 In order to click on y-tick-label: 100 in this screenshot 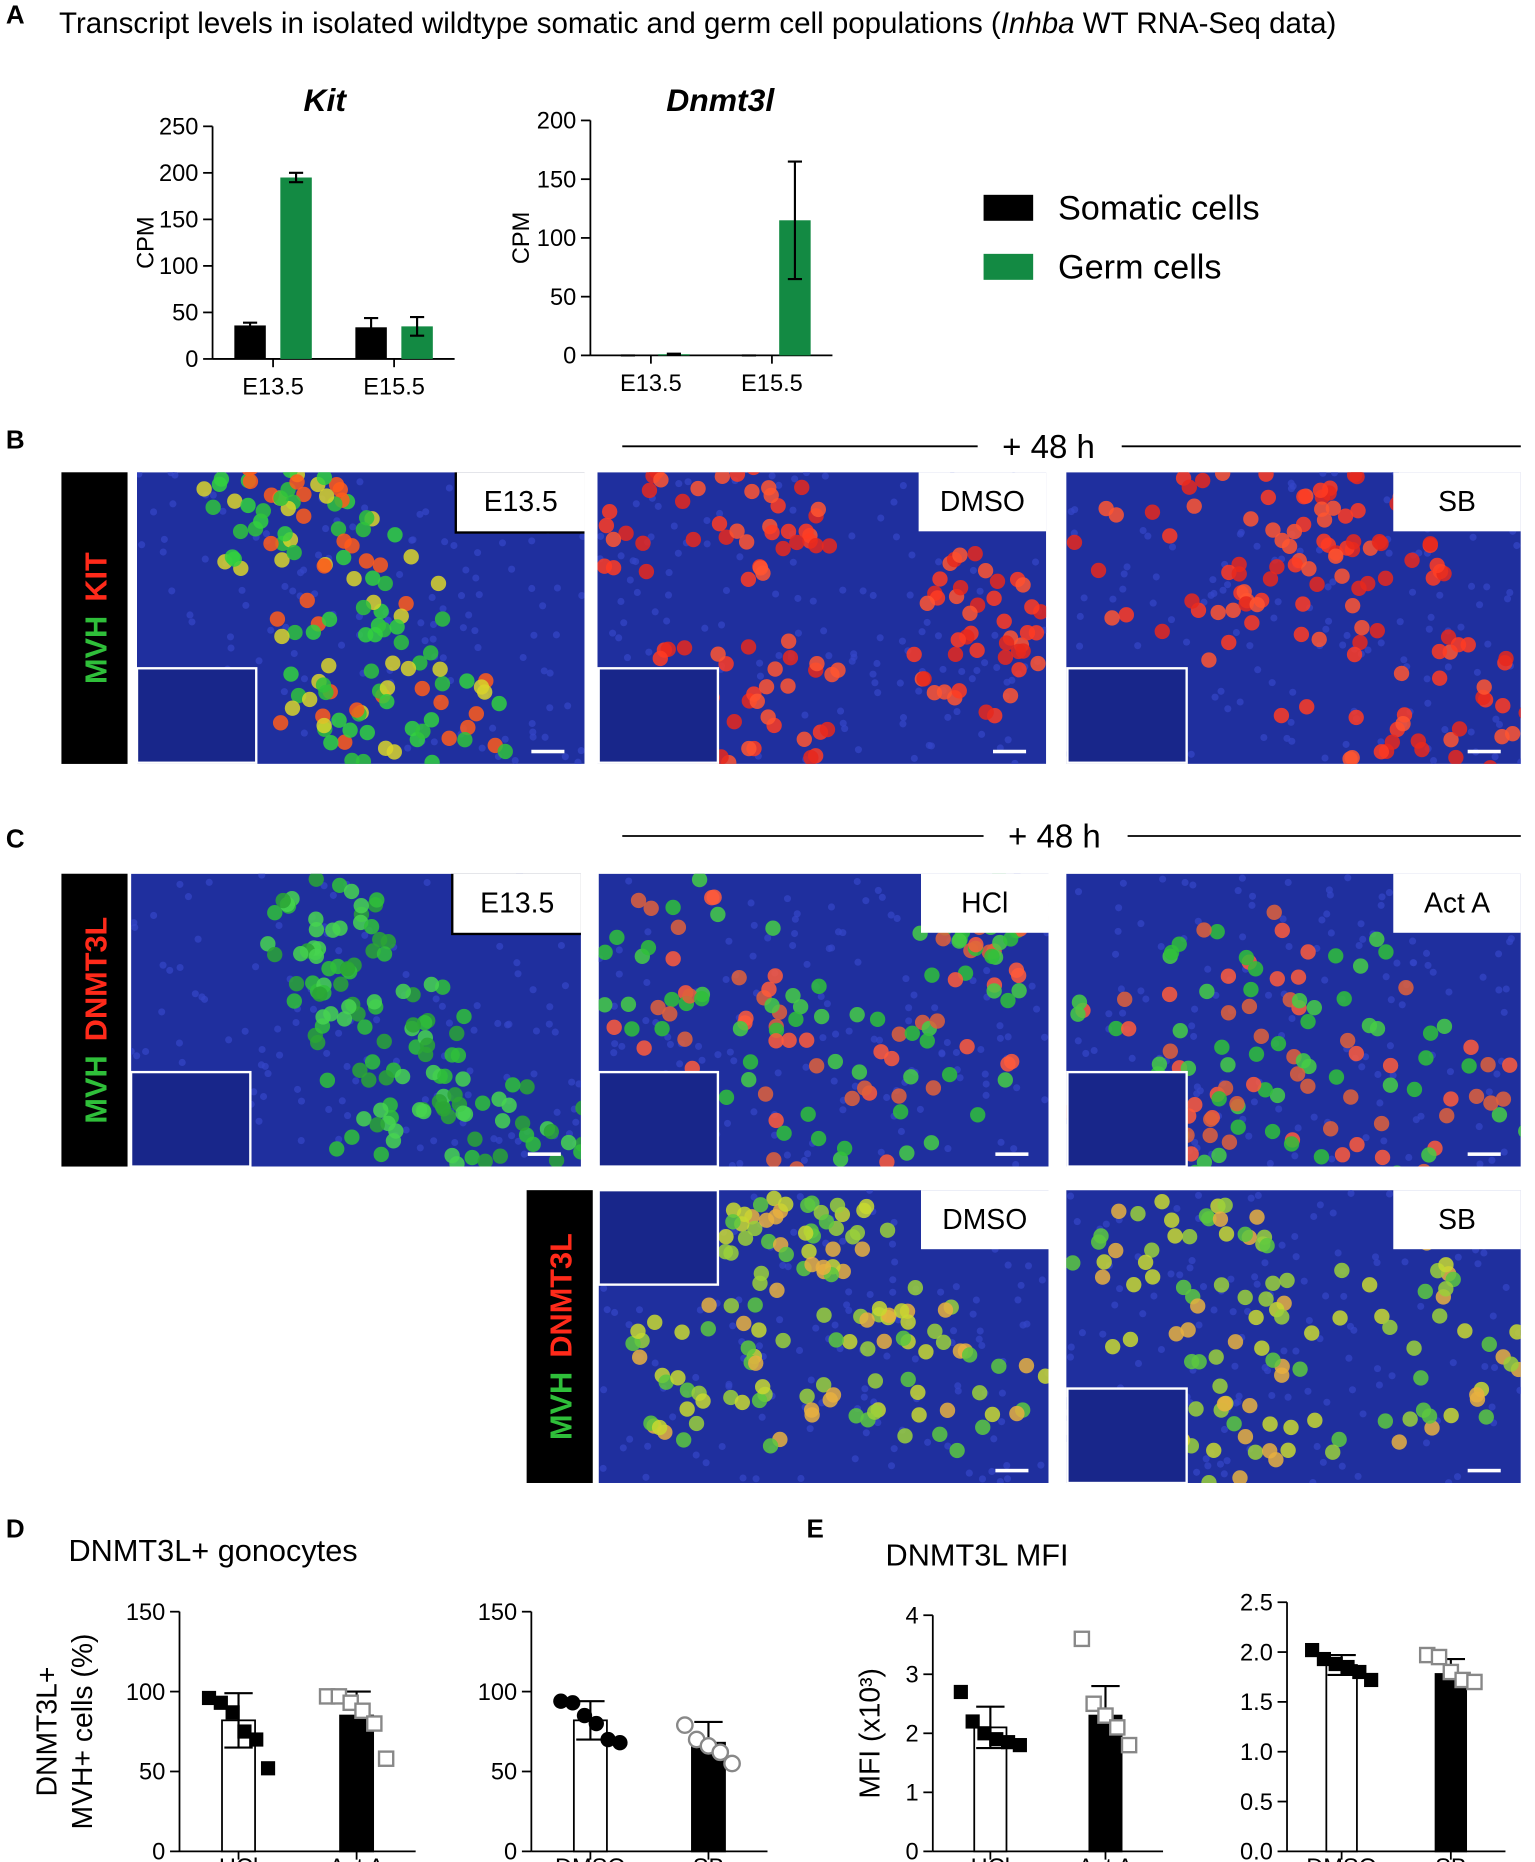, I will do `click(145, 1693)`.